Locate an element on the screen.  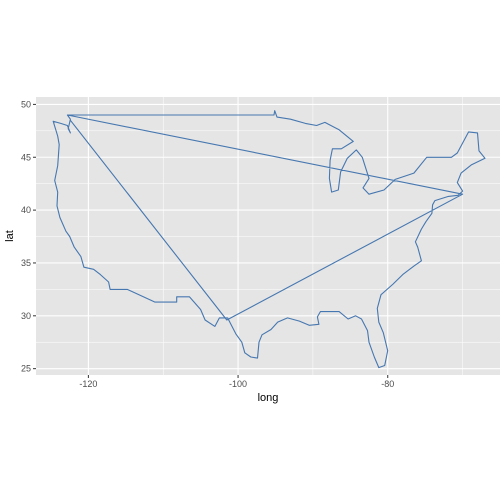
x-axis-title: long is located at coordinates (268, 398).